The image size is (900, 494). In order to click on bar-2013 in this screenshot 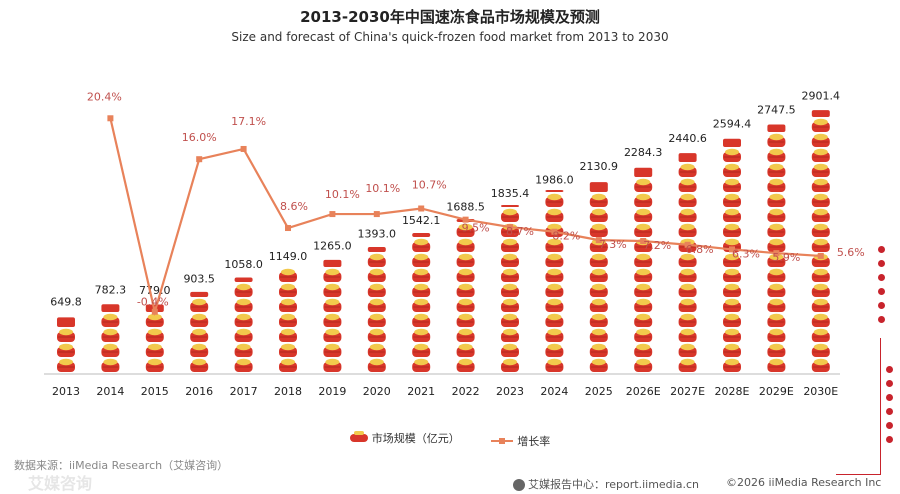, I will do `click(66, 344)`.